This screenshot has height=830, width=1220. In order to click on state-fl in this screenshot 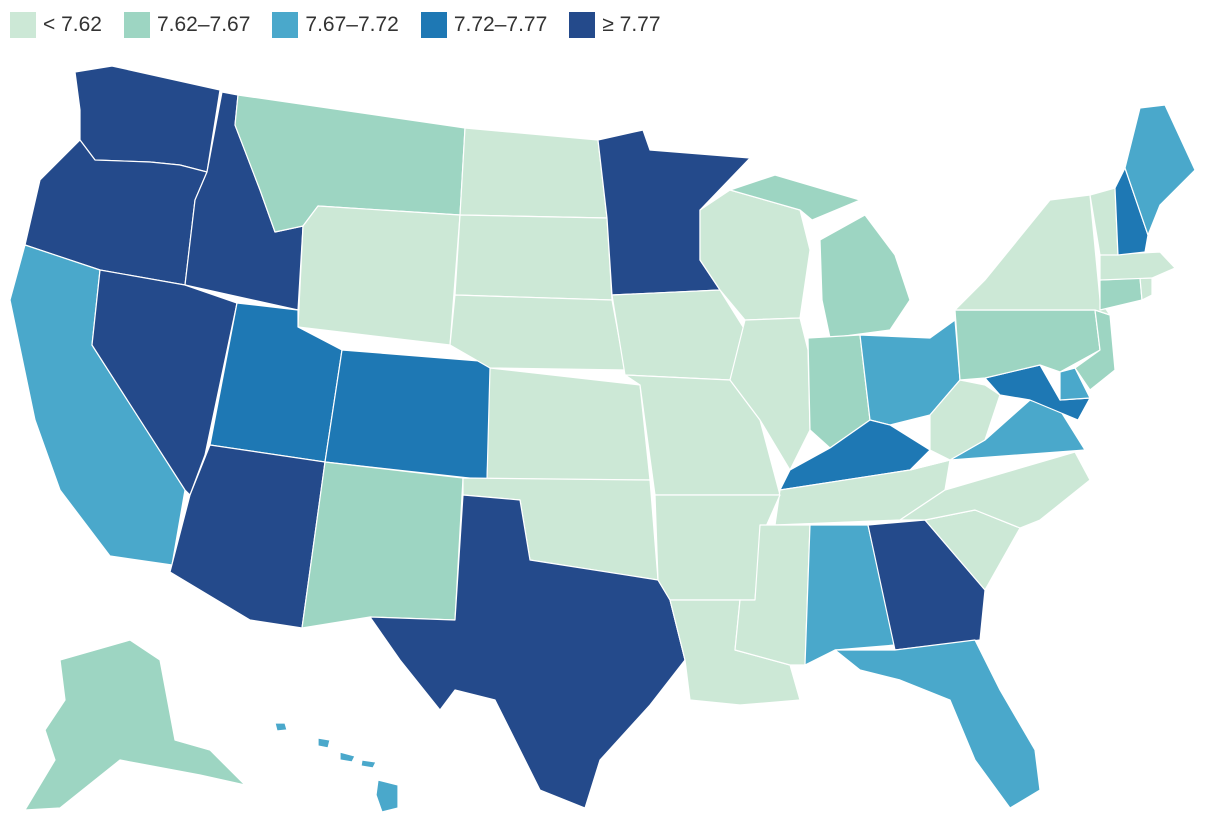, I will do `click(937, 724)`.